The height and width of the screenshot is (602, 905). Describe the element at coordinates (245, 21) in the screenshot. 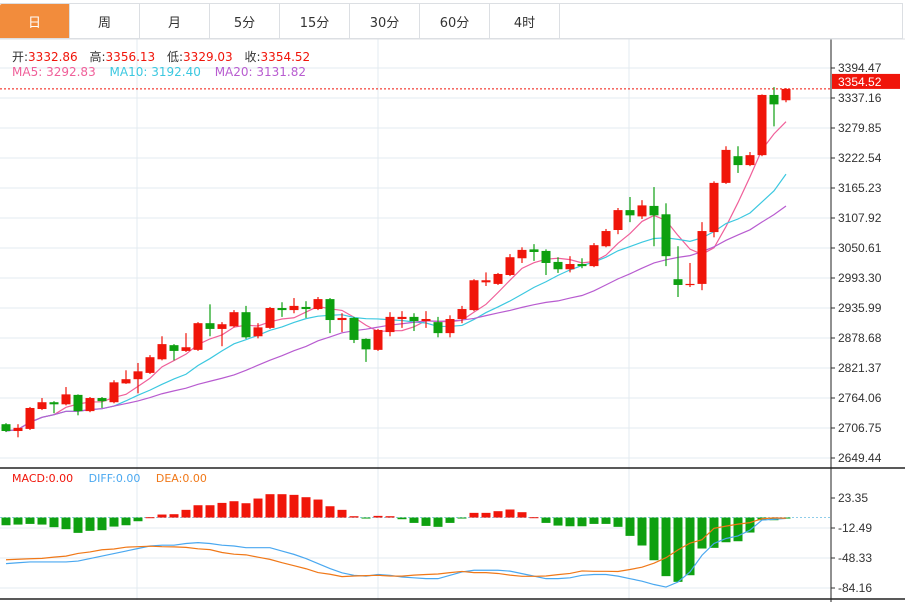

I see `tab-3: 5分` at that location.